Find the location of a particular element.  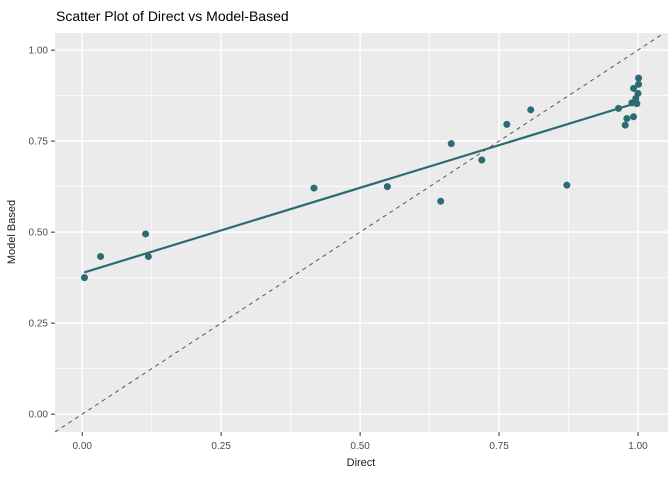

x-tick-label: 0.75 is located at coordinates (499, 446).